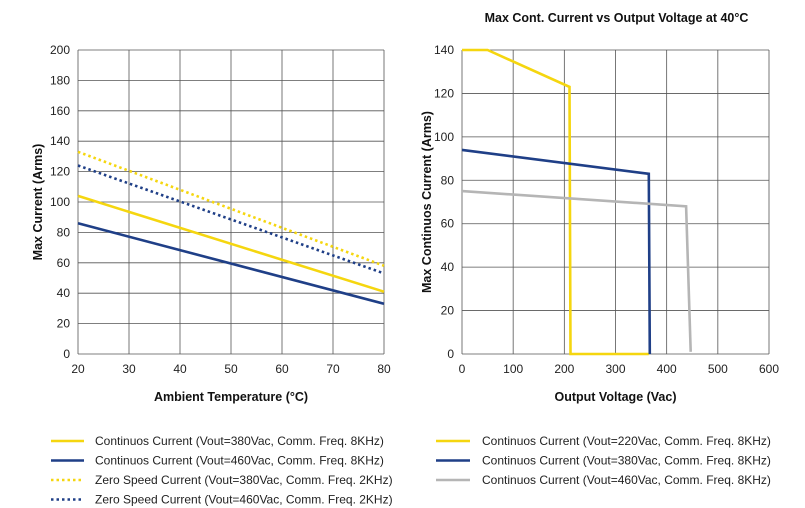  What do you see at coordinates (333, 369) in the screenshot?
I see `chart1-x-tick-label: 70` at bounding box center [333, 369].